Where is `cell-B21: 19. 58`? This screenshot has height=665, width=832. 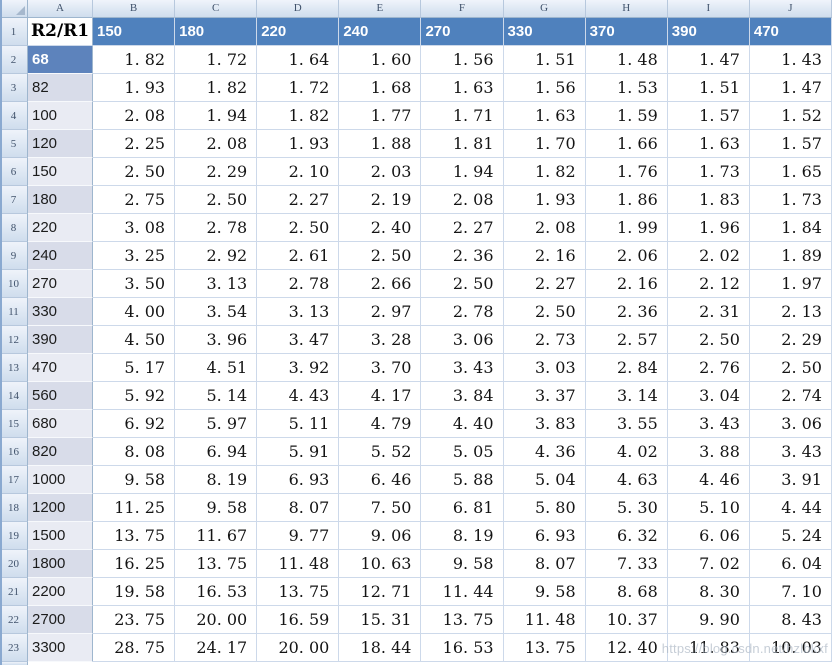
cell-B21: 19. 58 is located at coordinates (134, 592).